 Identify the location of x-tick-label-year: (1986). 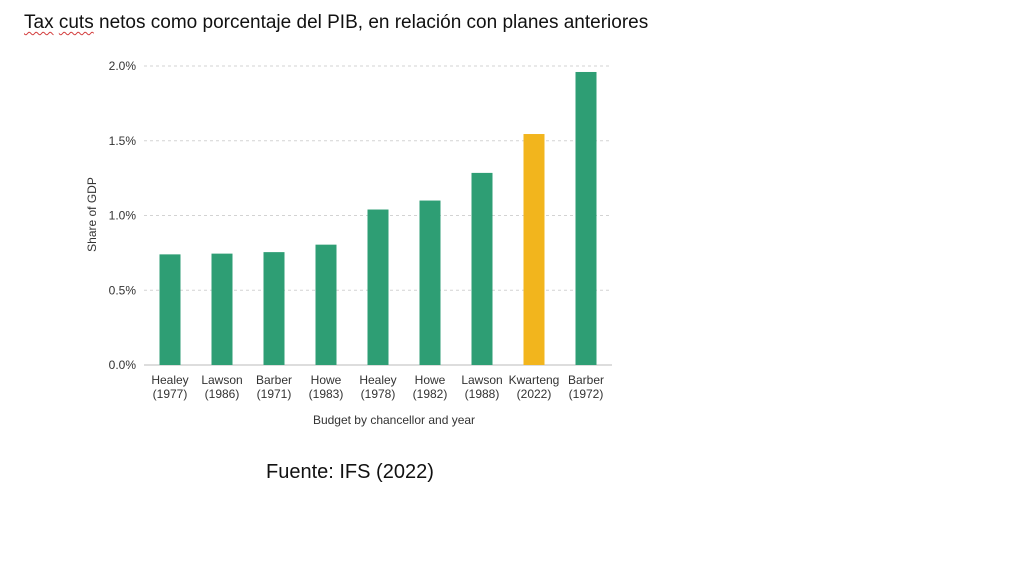
(222, 394).